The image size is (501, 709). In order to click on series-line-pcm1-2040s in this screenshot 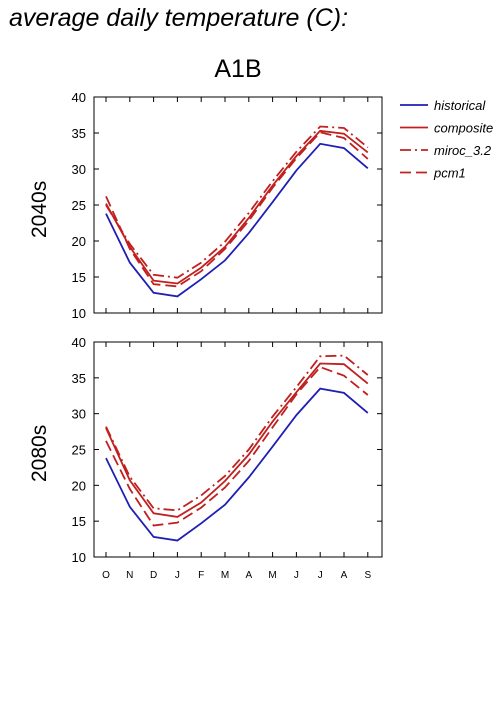, I will do `click(237, 209)`.